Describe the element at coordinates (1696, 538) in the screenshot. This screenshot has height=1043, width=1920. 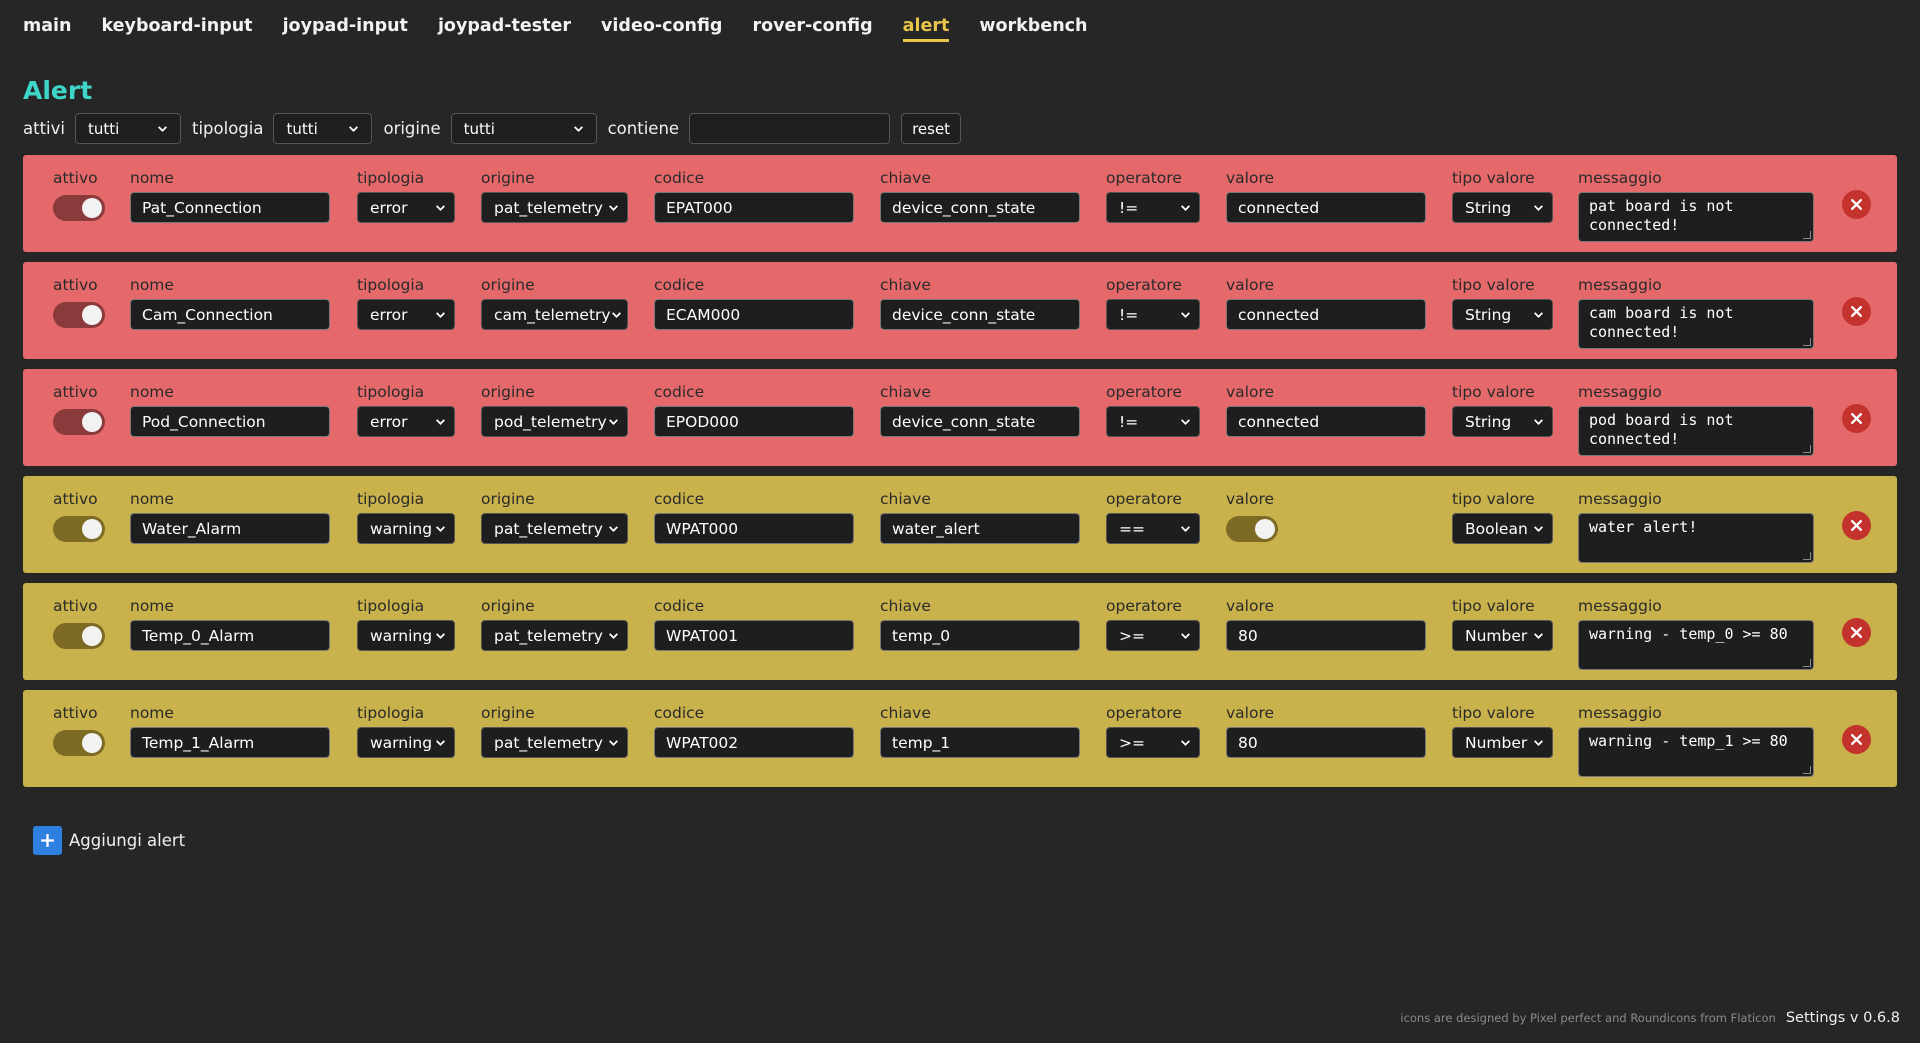
I see `messaggio-textarea: water alert!` at that location.